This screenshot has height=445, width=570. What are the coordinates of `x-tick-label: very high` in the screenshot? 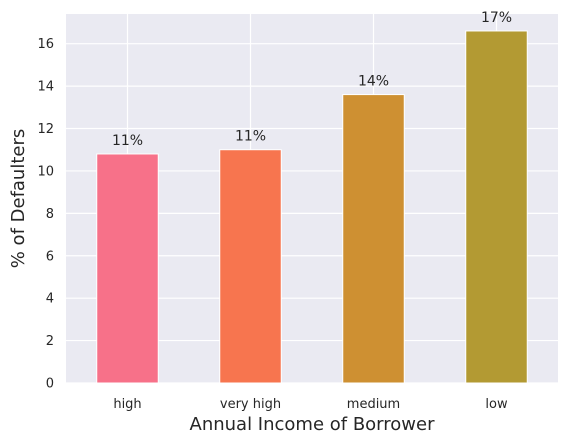 It's located at (250, 404).